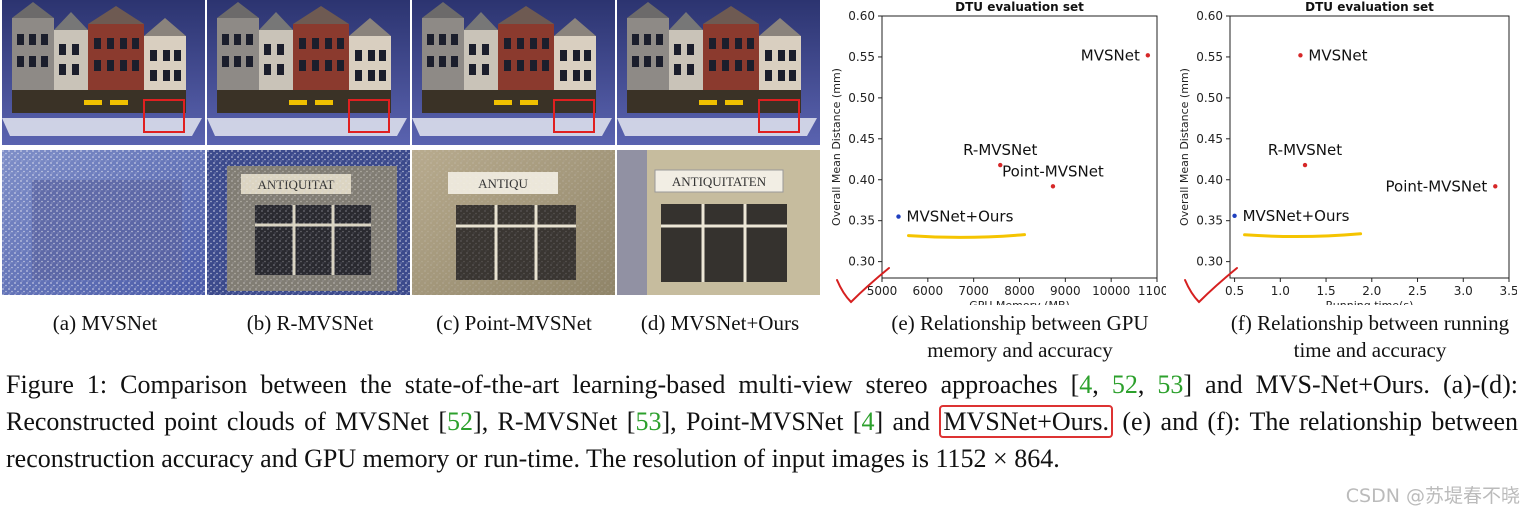  What do you see at coordinates (1234, 291) in the screenshot?
I see `x-tick-label: 0.5` at bounding box center [1234, 291].